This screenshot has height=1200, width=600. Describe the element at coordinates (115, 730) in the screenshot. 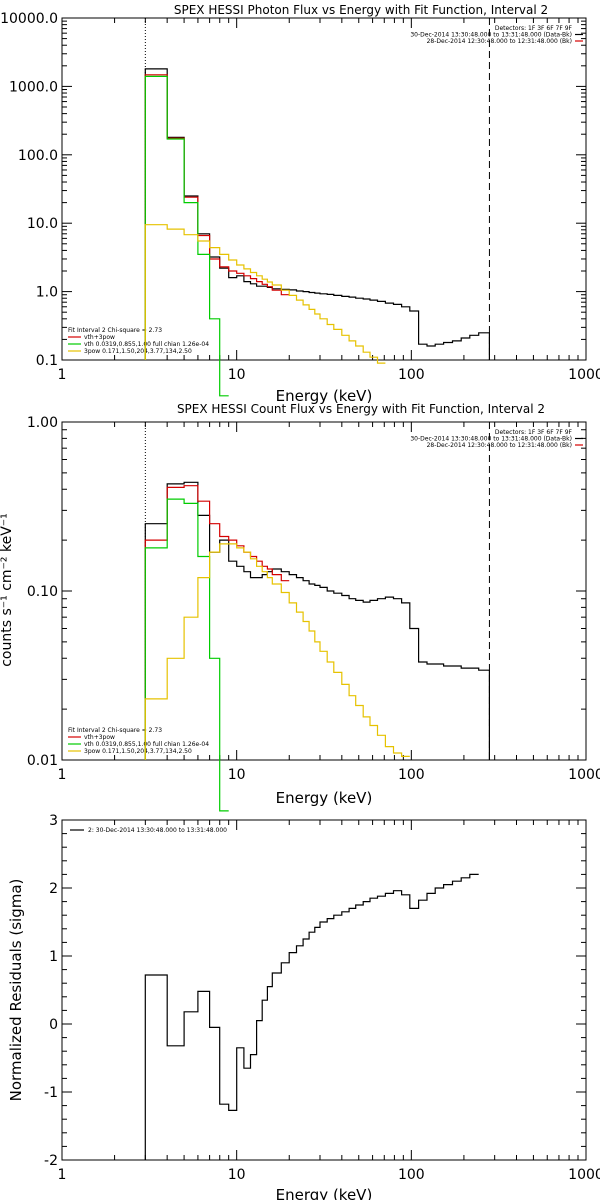

I see `count-flux-legend-bottom-text: Fit Interval 2 Chi-square = 2.73` at that location.